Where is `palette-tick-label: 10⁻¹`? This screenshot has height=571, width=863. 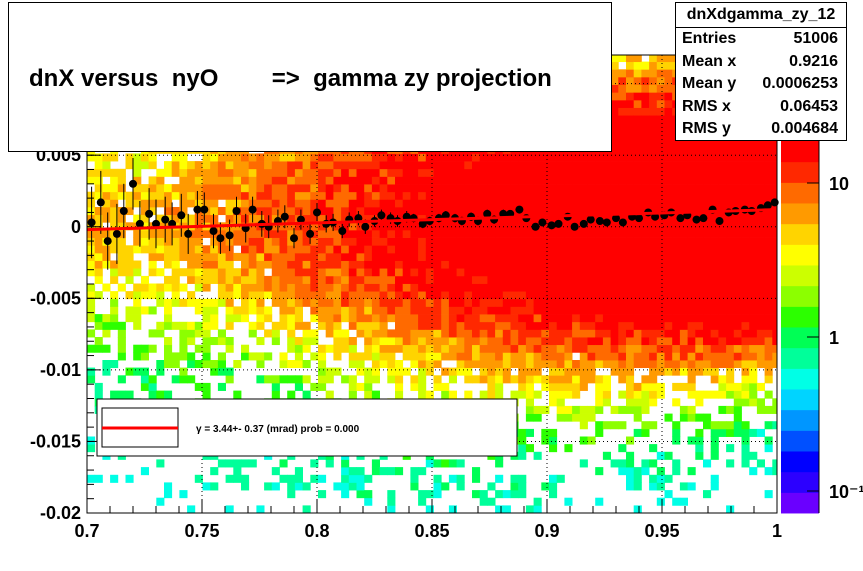
palette-tick-label: 10⁻¹ is located at coordinates (846, 492).